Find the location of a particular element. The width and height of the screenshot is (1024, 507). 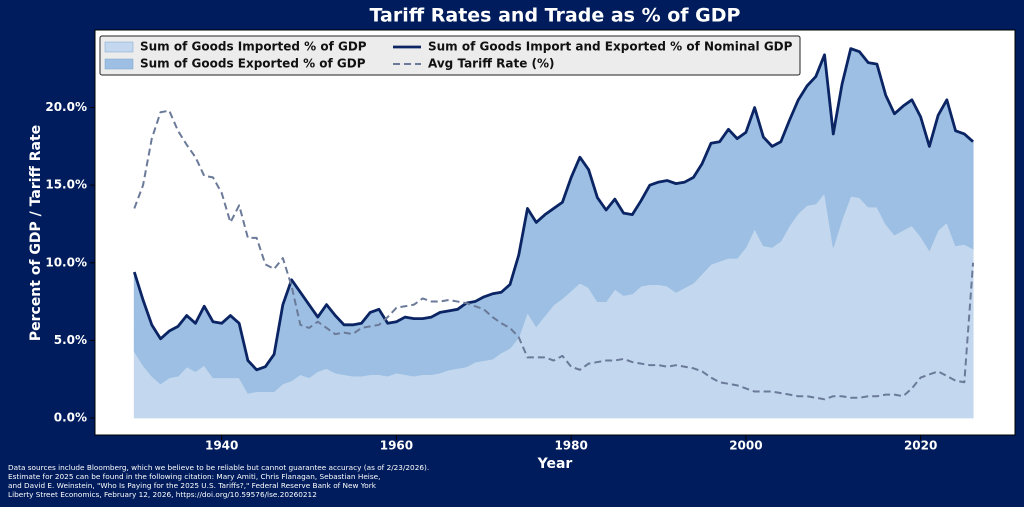

legend-label: Sum of Goods Exported % of GDP is located at coordinates (253, 64).